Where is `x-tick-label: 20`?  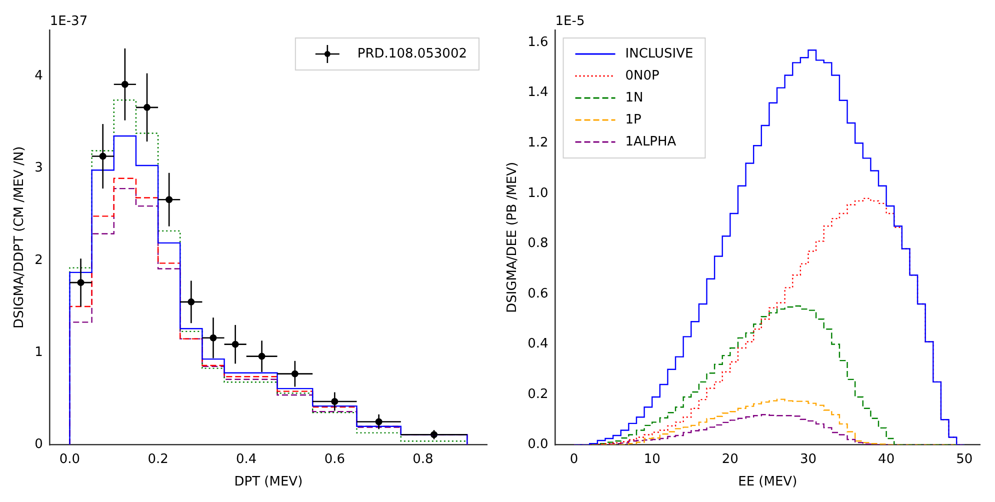 x-tick-label: 20 is located at coordinates (730, 459).